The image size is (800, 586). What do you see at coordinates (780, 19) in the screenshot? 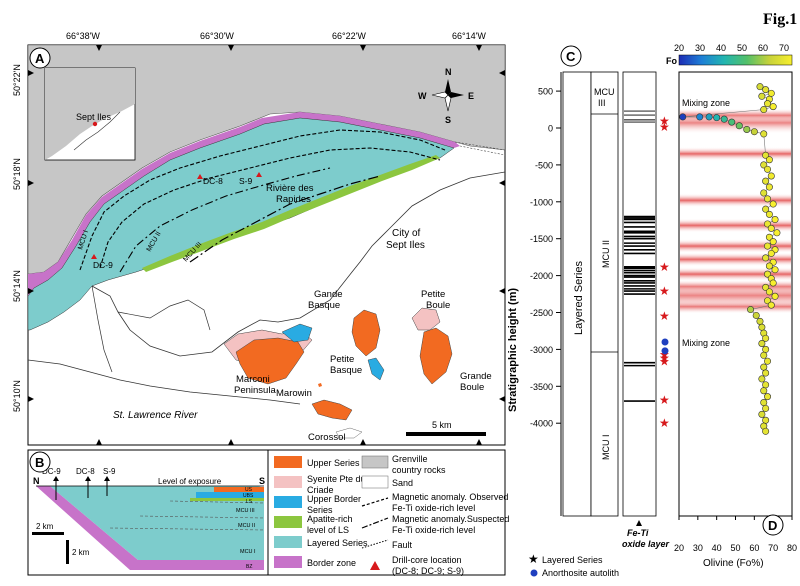
I see `figure-title: Fig.1` at bounding box center [780, 19].